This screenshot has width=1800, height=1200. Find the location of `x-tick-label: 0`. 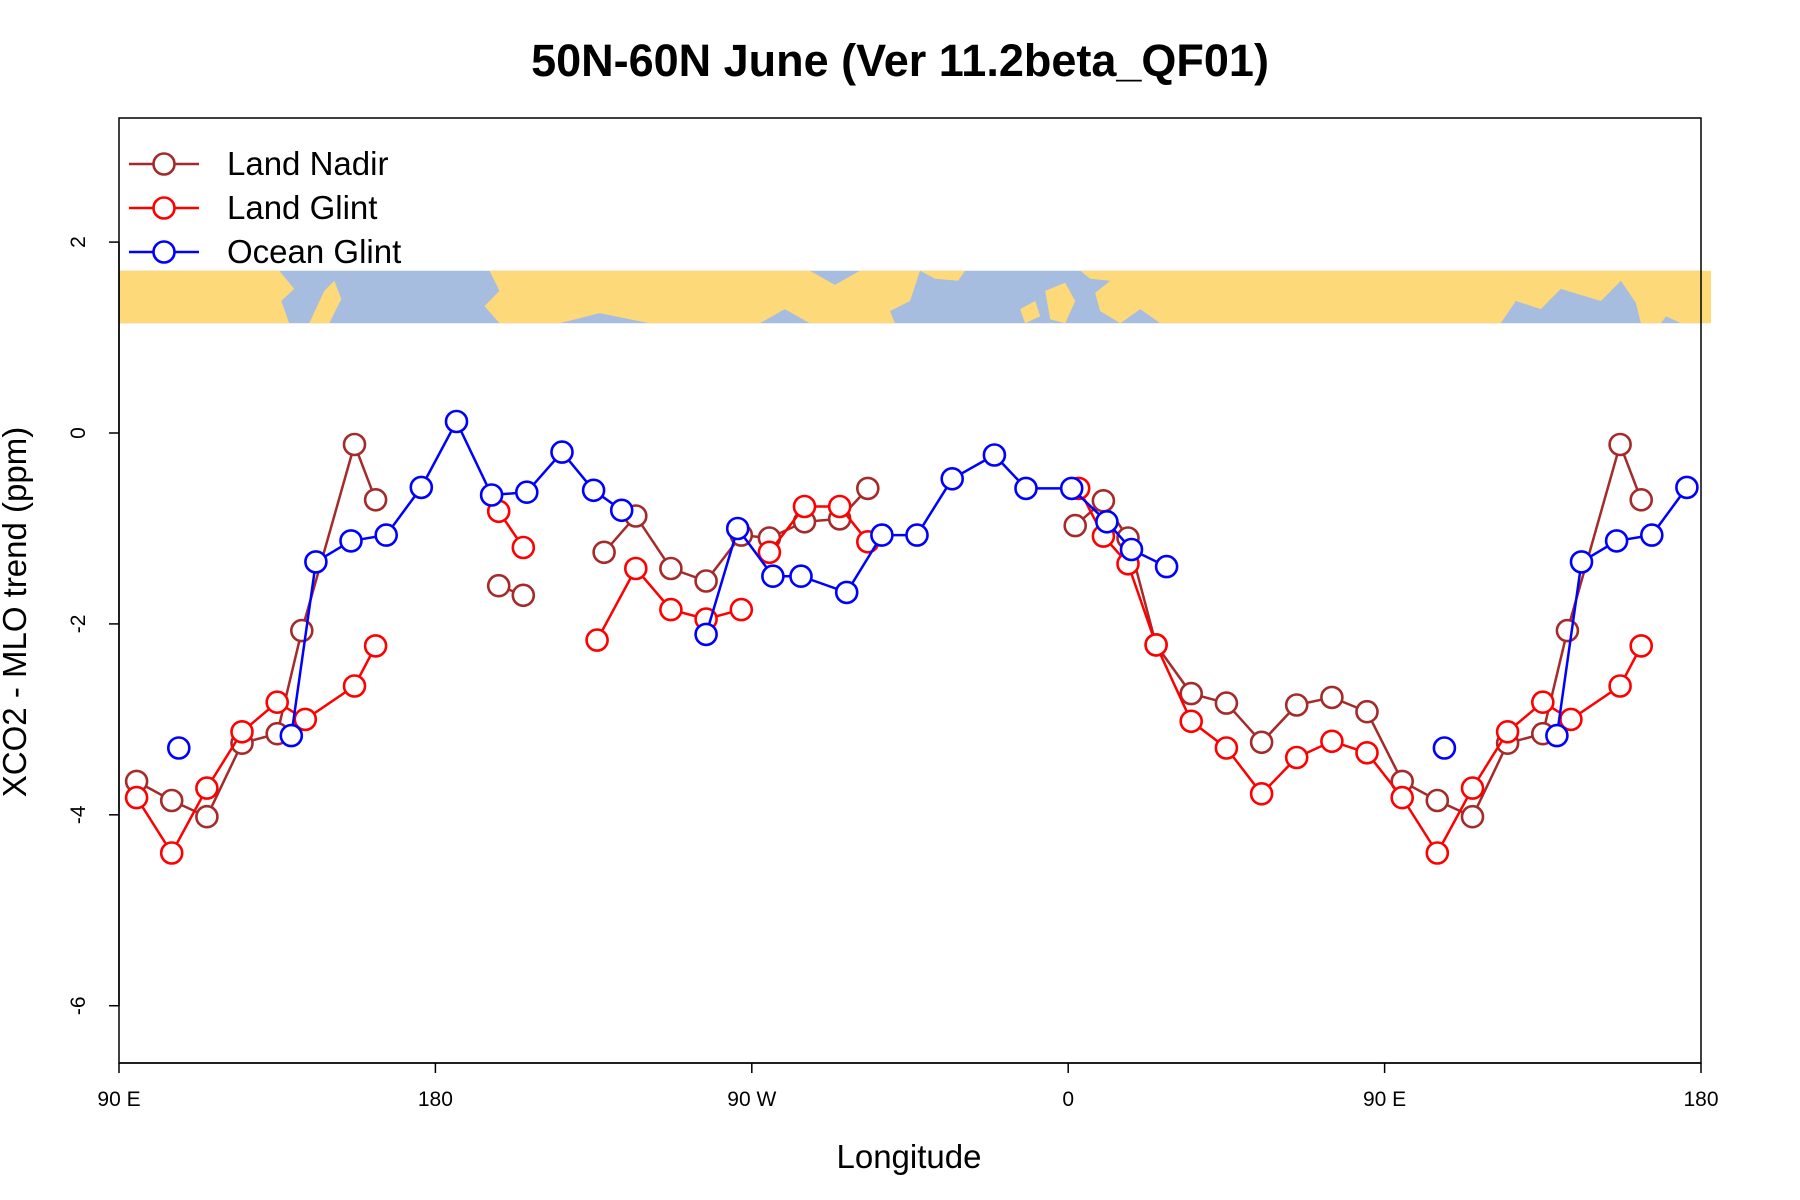

x-tick-label: 0 is located at coordinates (1068, 1099).